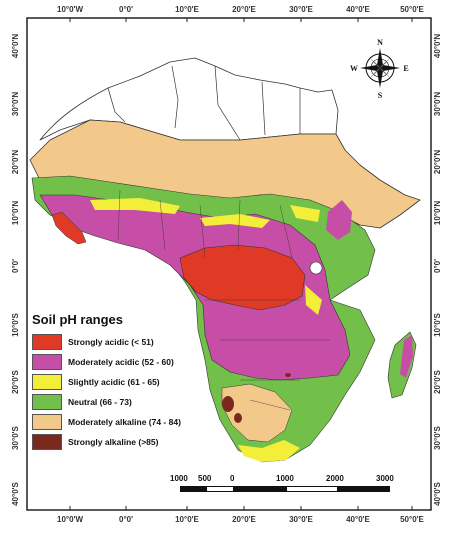  I want to click on ethiopia-acidic-patch, so click(339, 220).